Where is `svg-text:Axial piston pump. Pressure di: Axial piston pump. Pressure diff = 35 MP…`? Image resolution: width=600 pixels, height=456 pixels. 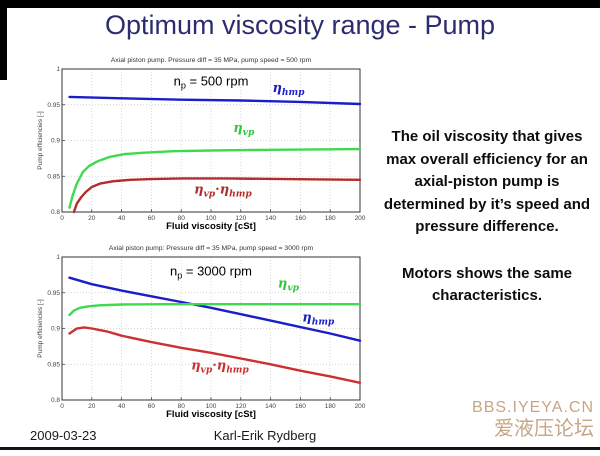
svg-text:Axial piston pump. Pressure di: Axial piston pump. Pressure diff = 35 MP… is located at coordinates (211, 60).